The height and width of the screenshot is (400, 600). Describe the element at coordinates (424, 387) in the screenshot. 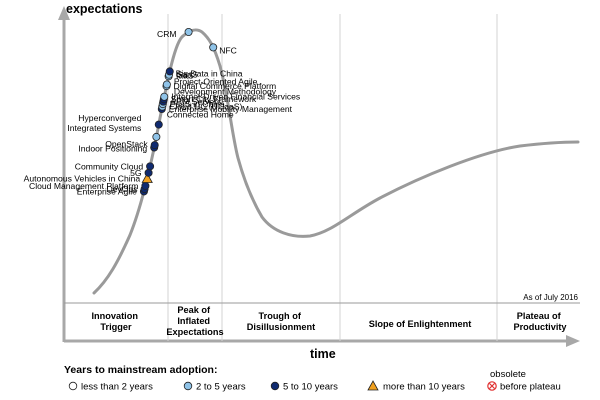

I see `legend-label-gt10: more than 10 years` at that location.